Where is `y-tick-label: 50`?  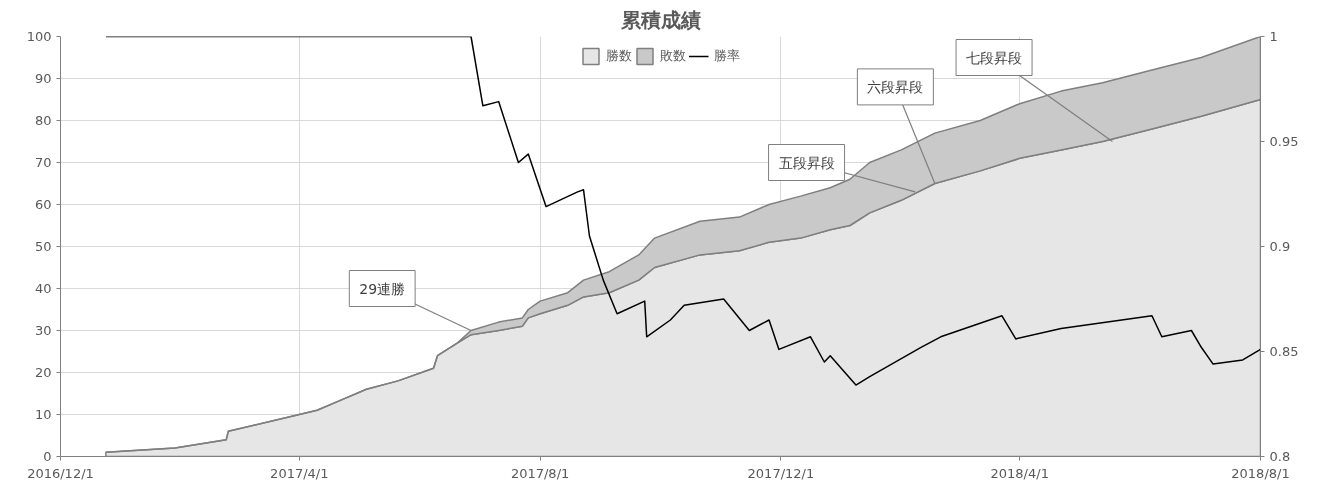
y-tick-label: 50 is located at coordinates (43, 246).